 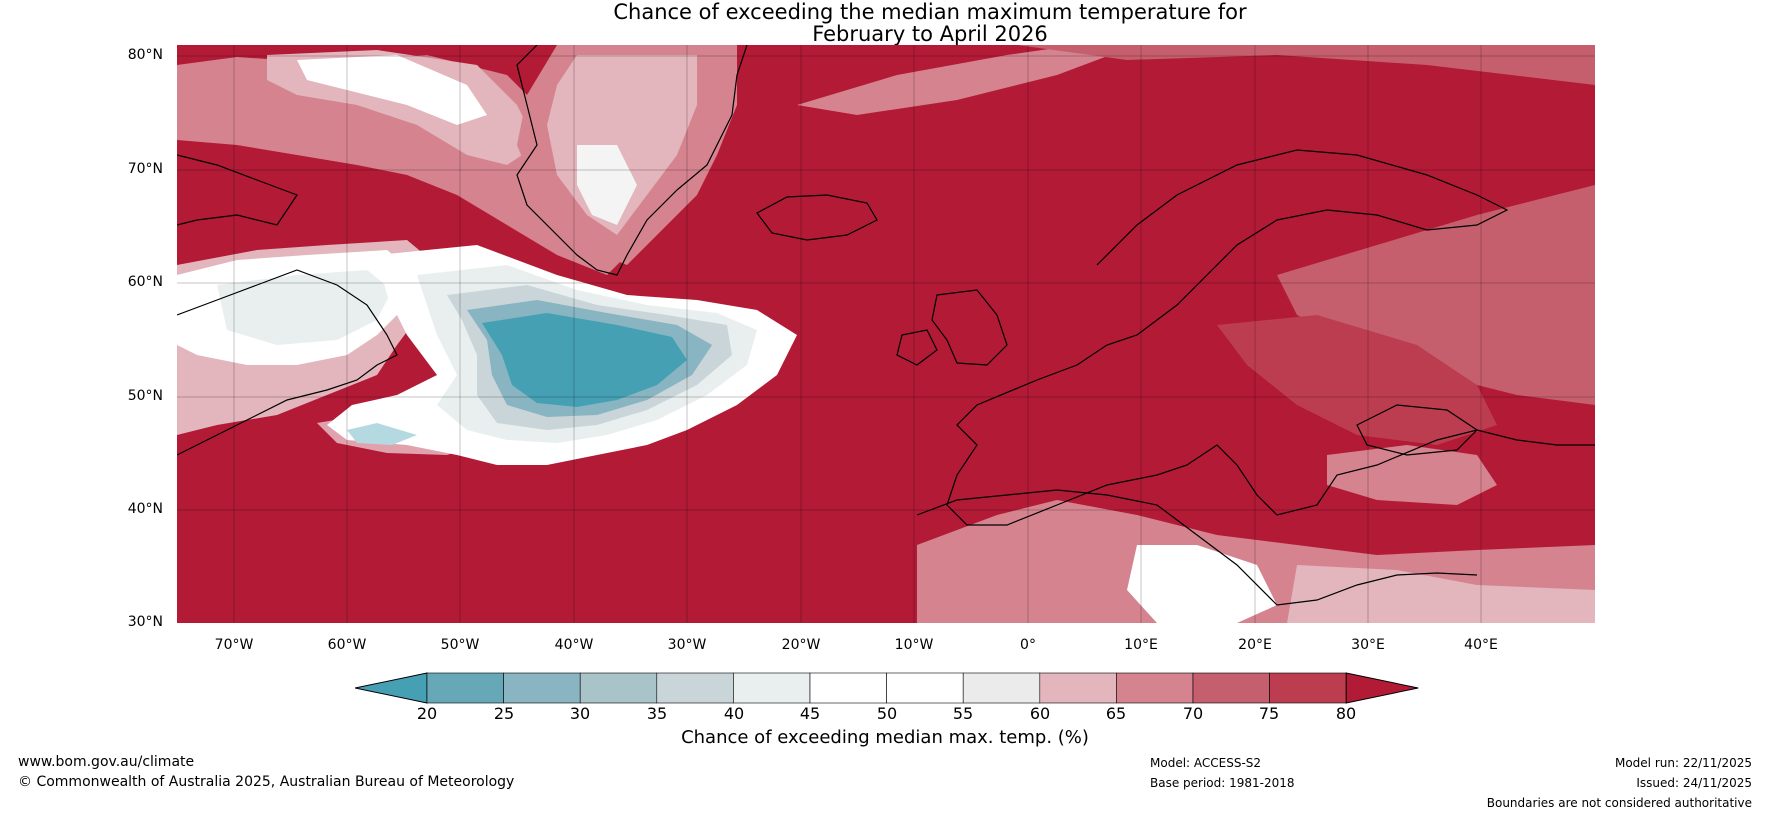 I want to click on region-baffin-white, so click(x=392, y=90).